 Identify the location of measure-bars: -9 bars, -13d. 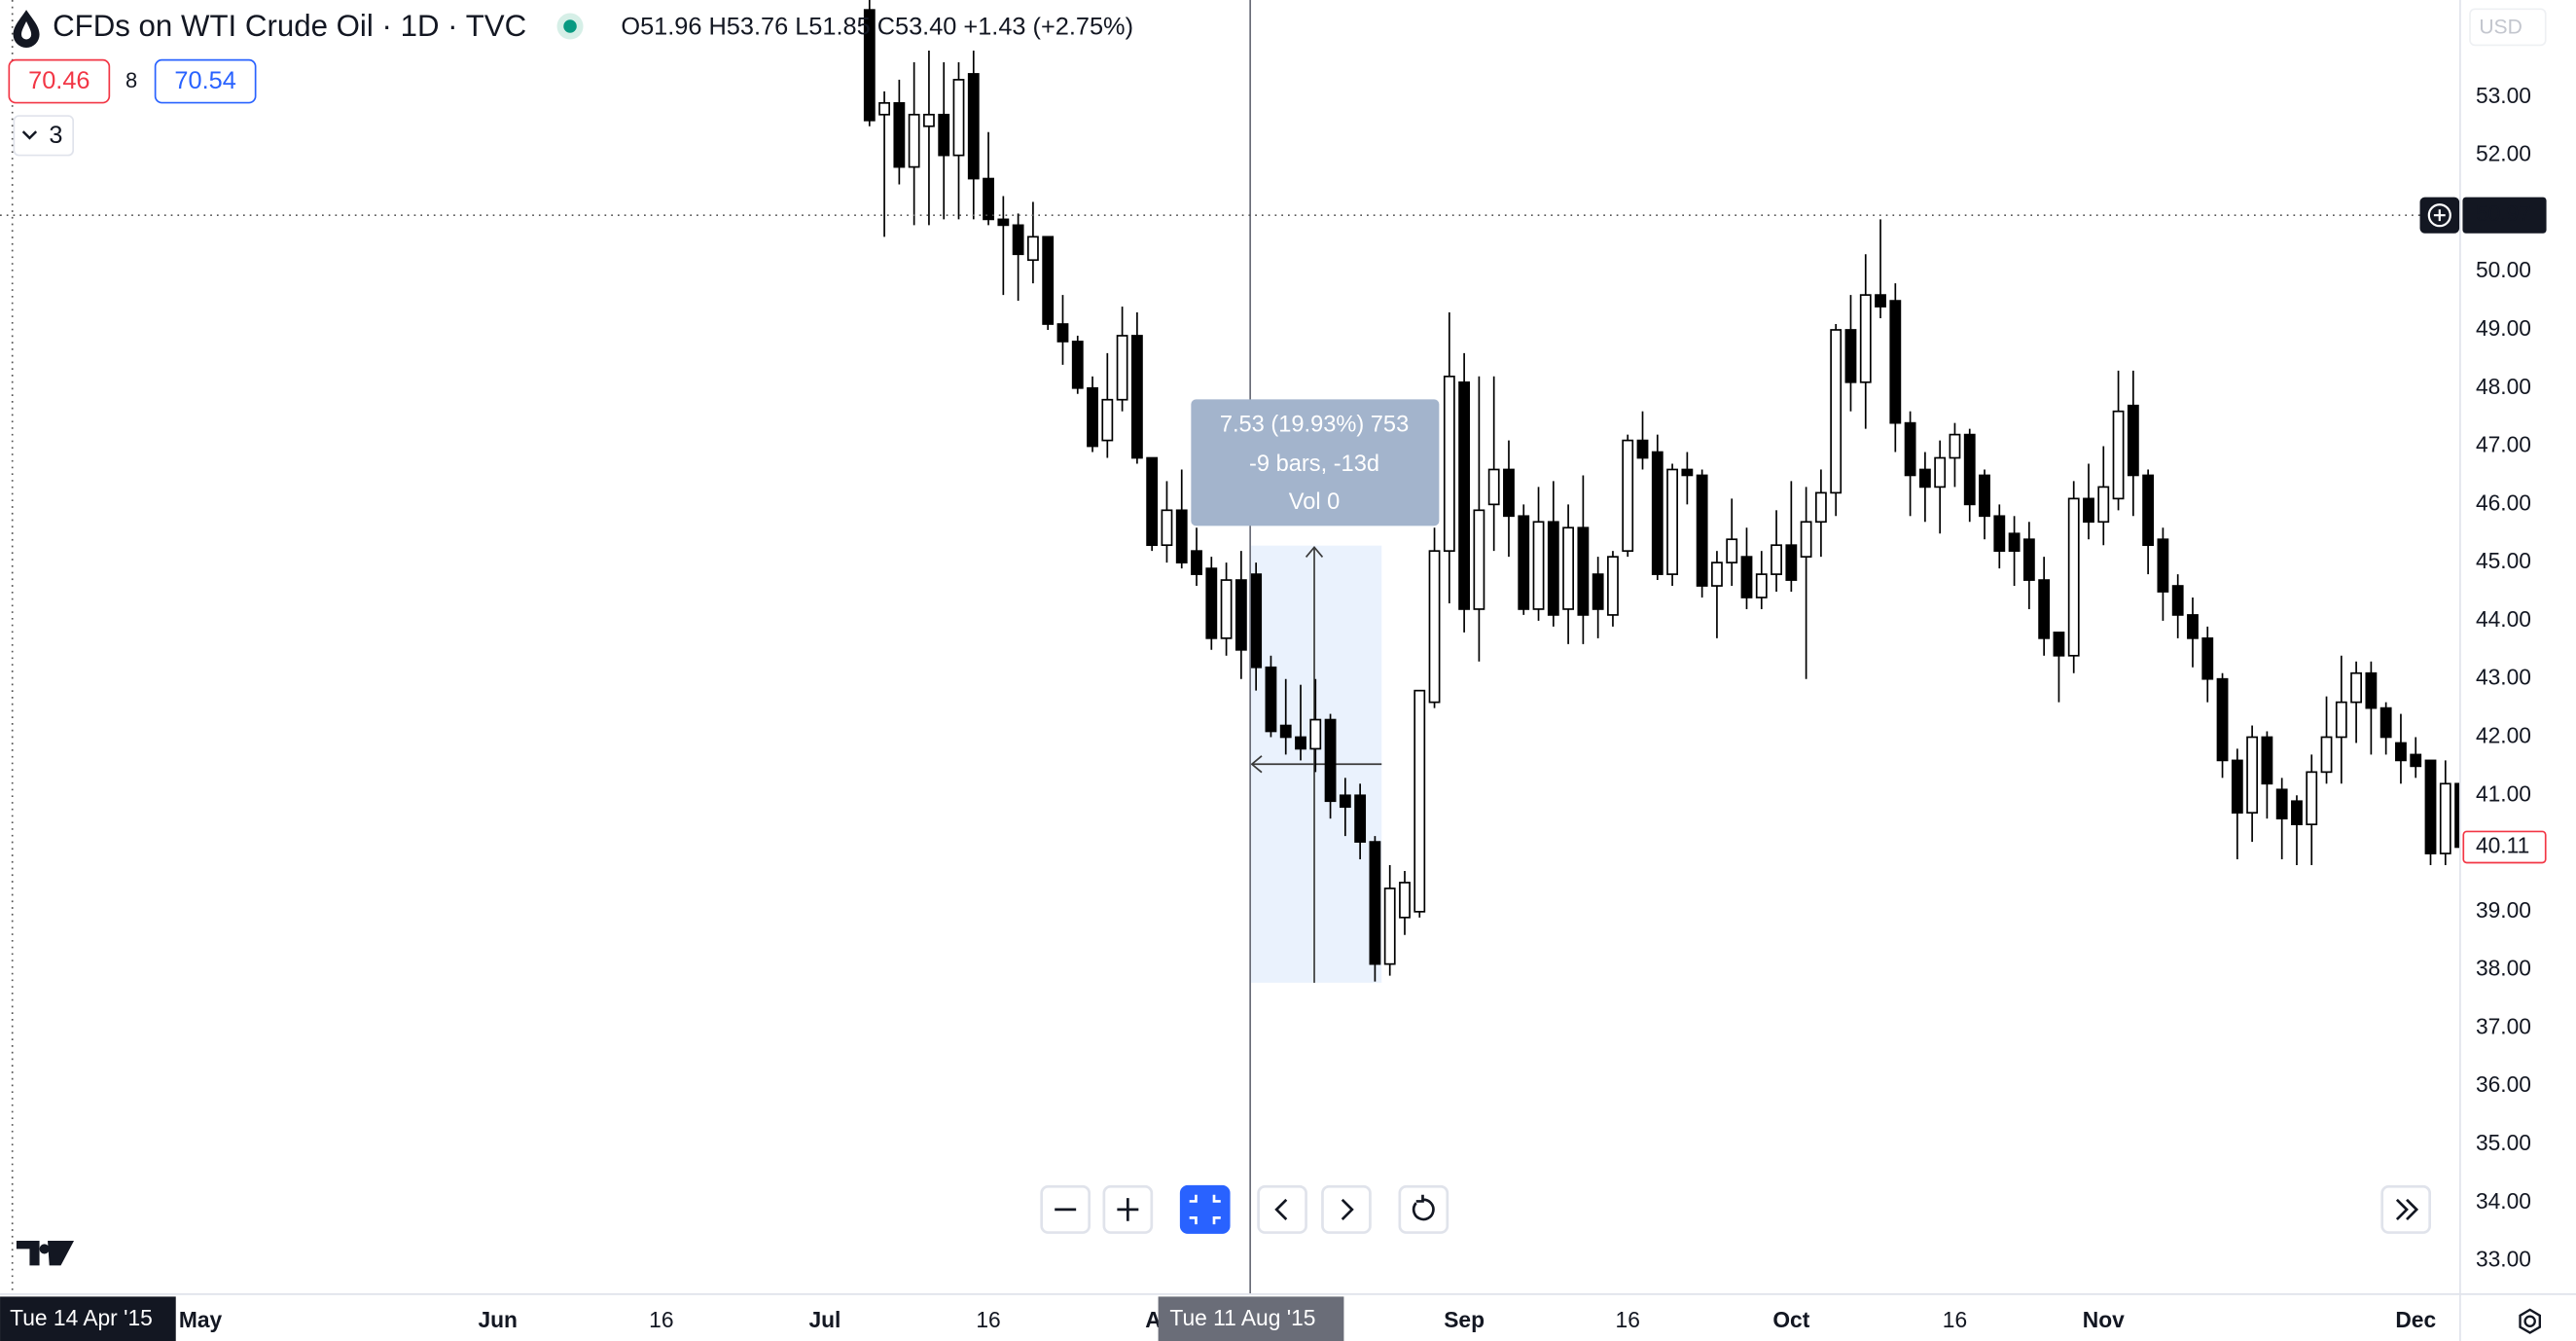
(1314, 464).